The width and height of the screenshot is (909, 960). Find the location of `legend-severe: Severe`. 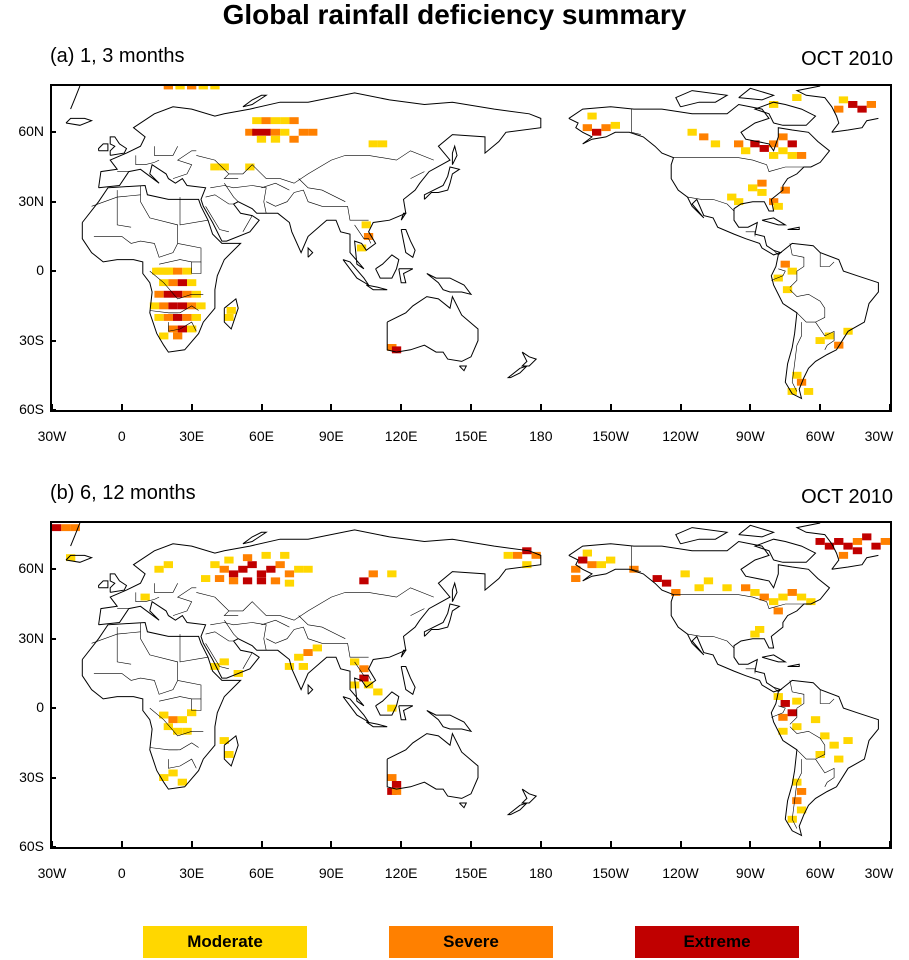

legend-severe: Severe is located at coordinates (471, 942).